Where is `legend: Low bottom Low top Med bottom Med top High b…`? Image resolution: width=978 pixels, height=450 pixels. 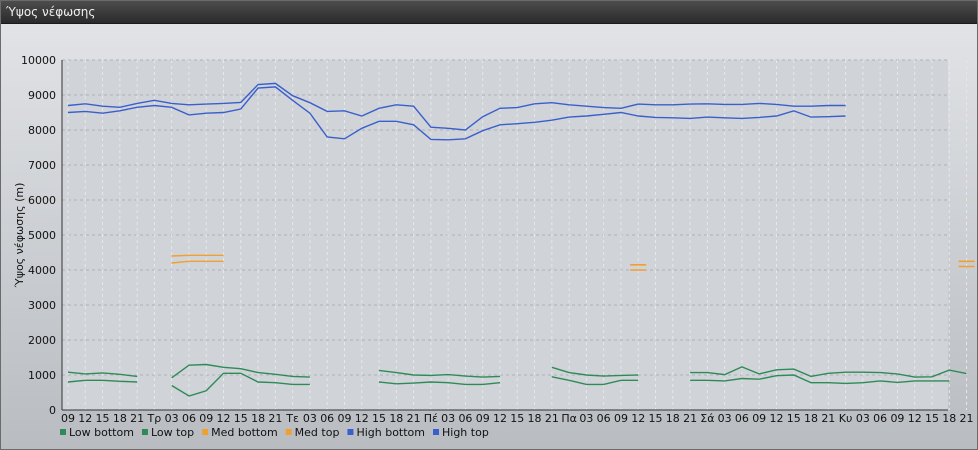
legend: Low bottom Low top Med bottom Med top High b… is located at coordinates (274, 432).